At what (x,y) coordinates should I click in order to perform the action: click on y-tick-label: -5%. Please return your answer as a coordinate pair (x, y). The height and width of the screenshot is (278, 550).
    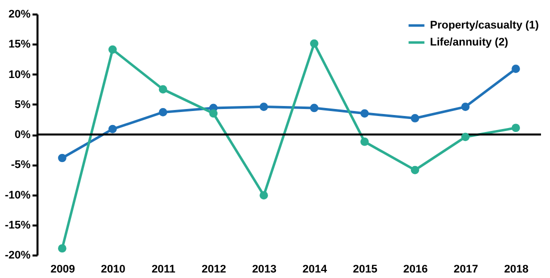
    Looking at the image, I should click on (20, 165).